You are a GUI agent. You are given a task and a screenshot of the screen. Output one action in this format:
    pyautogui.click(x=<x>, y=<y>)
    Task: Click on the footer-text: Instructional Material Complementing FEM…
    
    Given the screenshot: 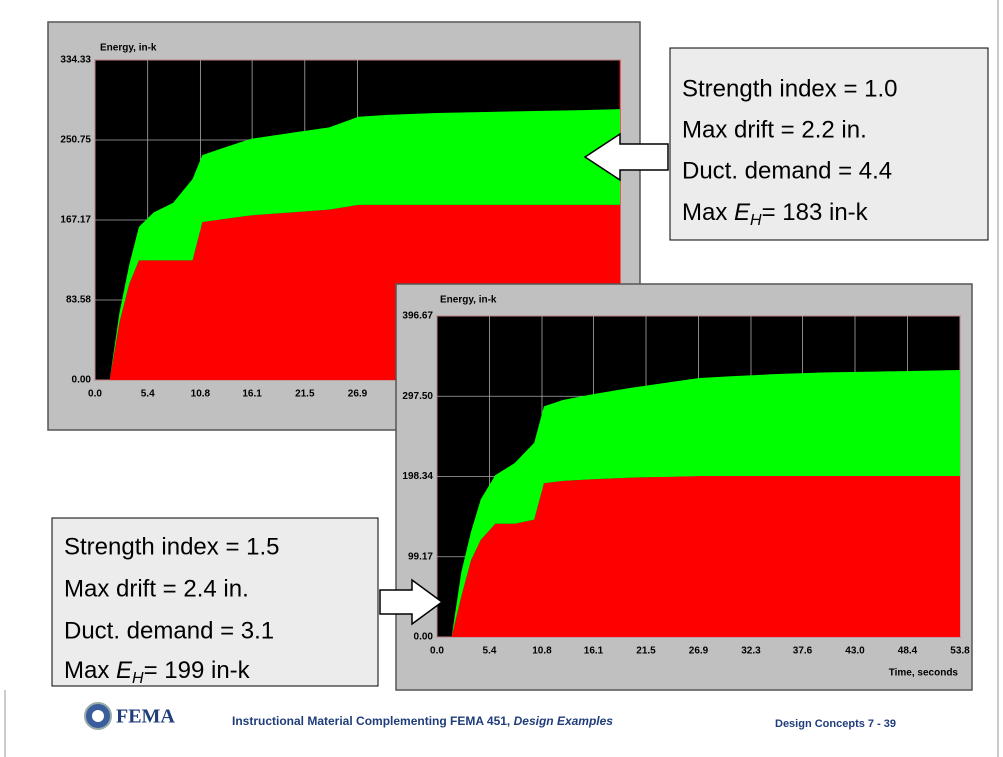 What is the action you would take?
    pyautogui.click(x=422, y=721)
    